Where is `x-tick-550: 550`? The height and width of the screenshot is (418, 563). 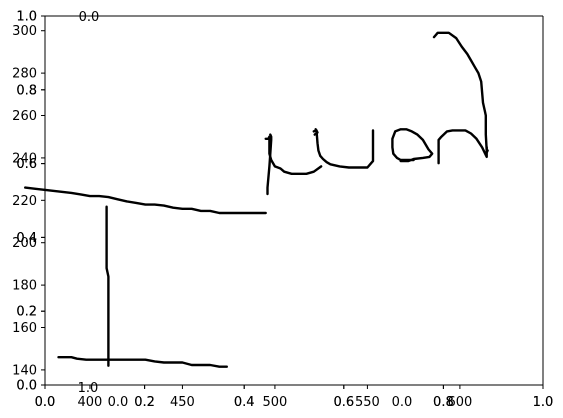
x-tick-550: 550 is located at coordinates (367, 402).